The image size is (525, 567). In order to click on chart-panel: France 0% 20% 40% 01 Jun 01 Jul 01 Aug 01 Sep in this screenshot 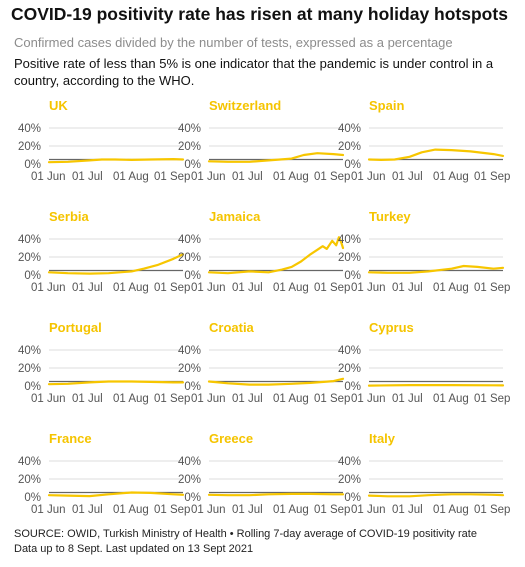, I will do `click(104, 473)`.